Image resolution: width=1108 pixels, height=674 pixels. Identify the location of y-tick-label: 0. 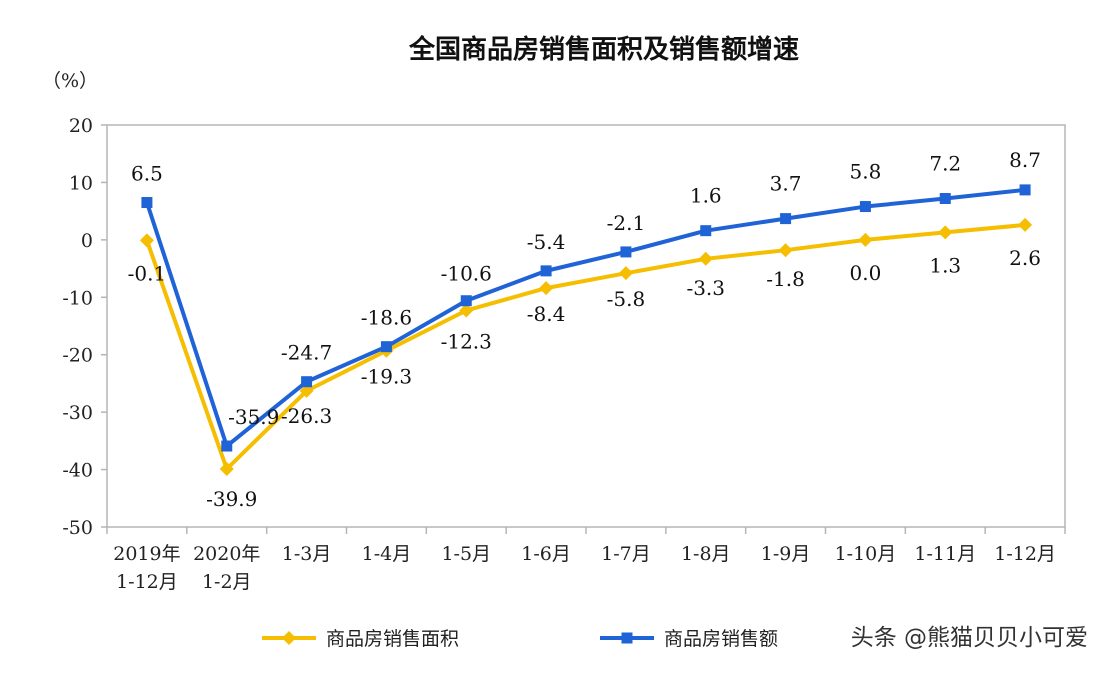
(87, 241).